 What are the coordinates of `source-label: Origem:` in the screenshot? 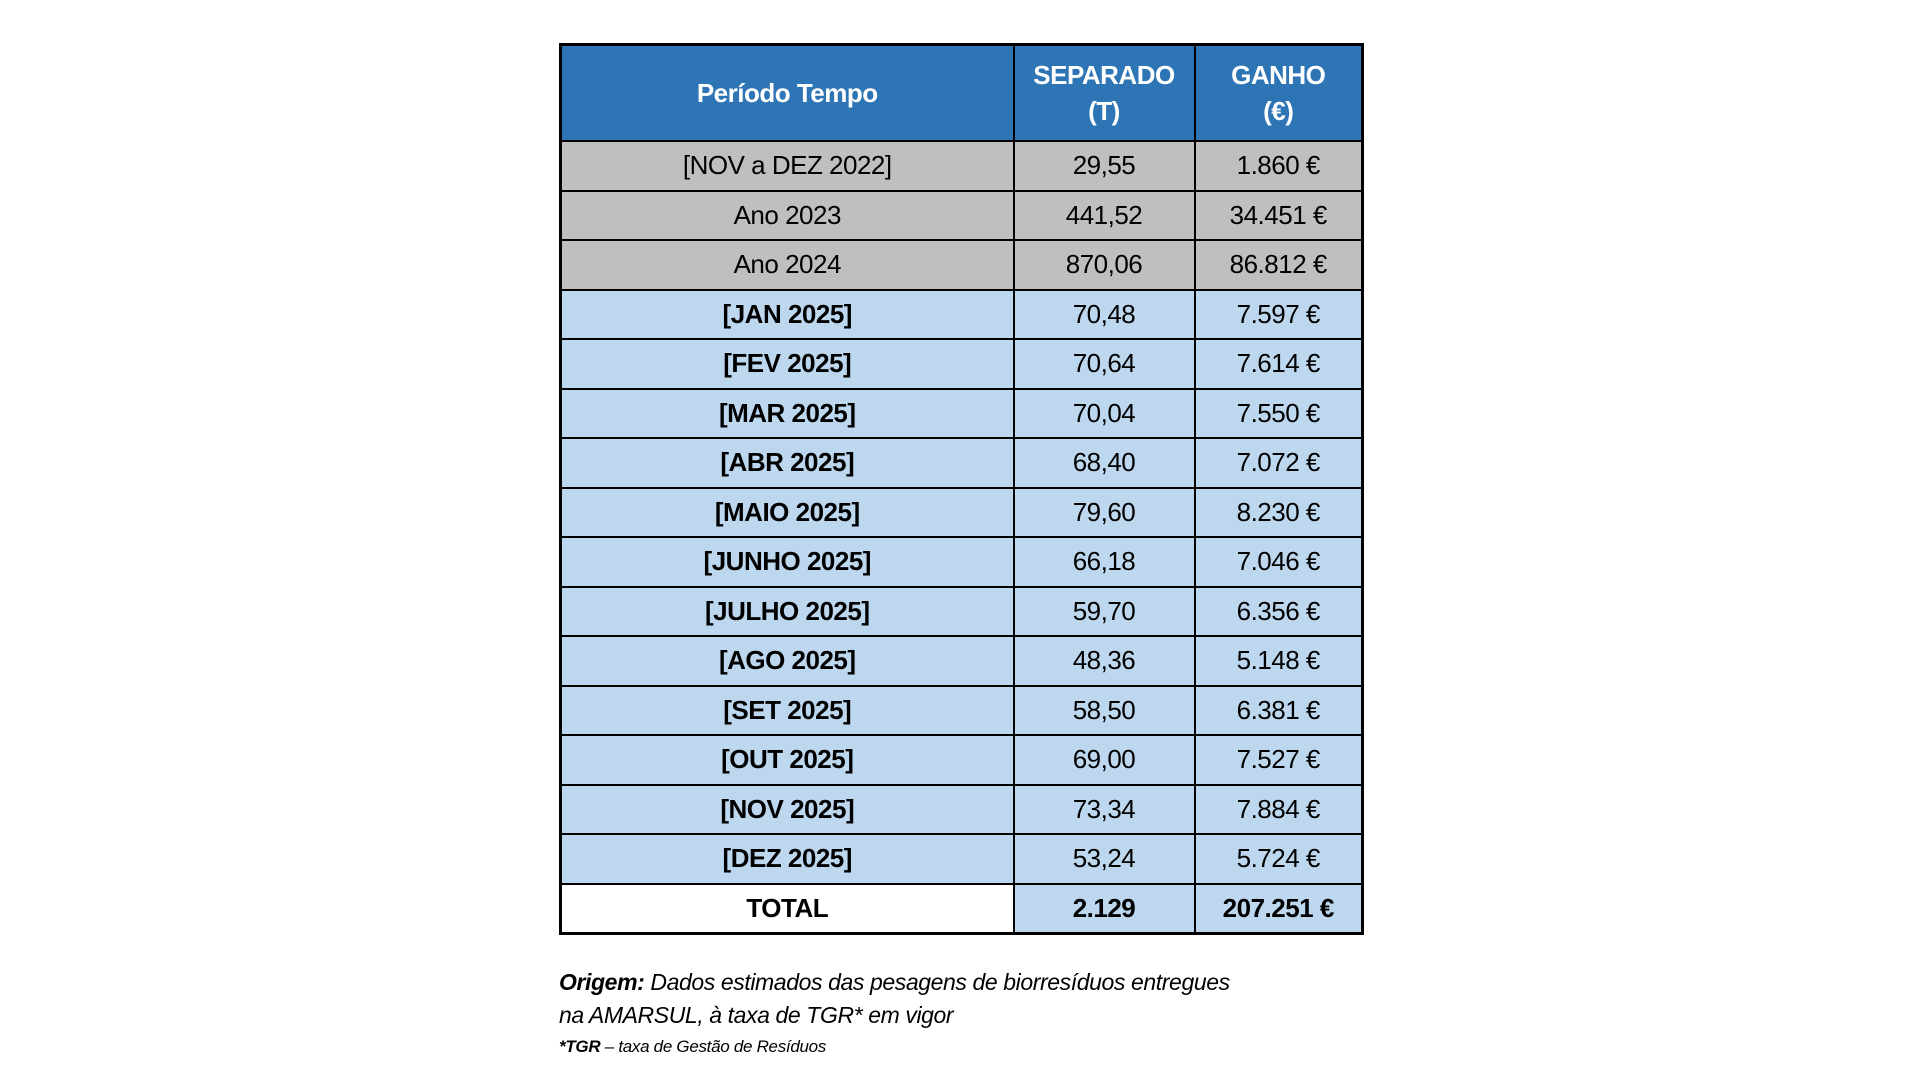 It's located at (602, 982).